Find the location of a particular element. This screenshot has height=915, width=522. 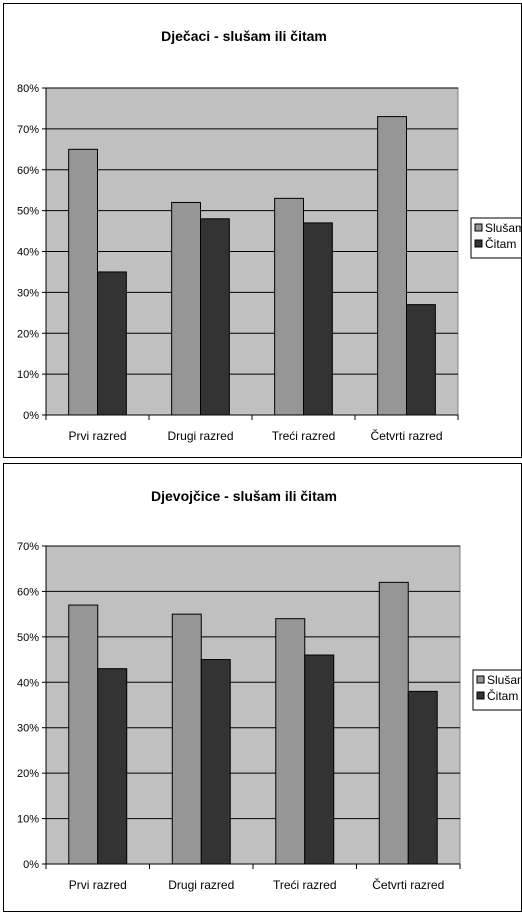

chart-title: Dječaci - slušam ili čitam is located at coordinates (244, 36).